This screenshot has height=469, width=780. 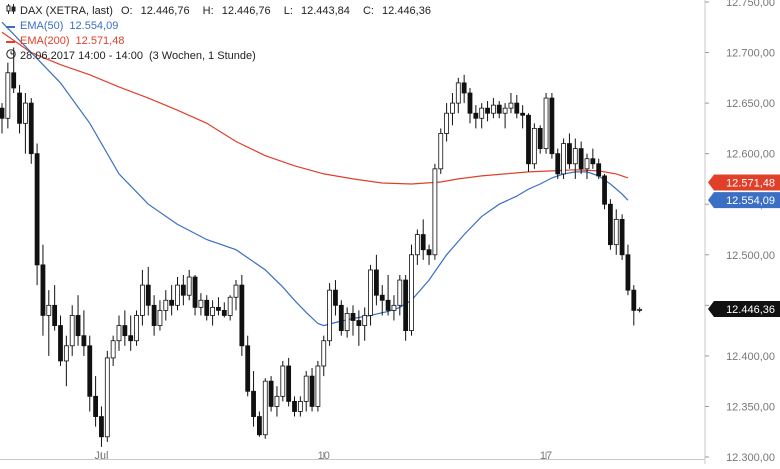 What do you see at coordinates (10, 41) in the screenshot?
I see `ema200-swatch` at bounding box center [10, 41].